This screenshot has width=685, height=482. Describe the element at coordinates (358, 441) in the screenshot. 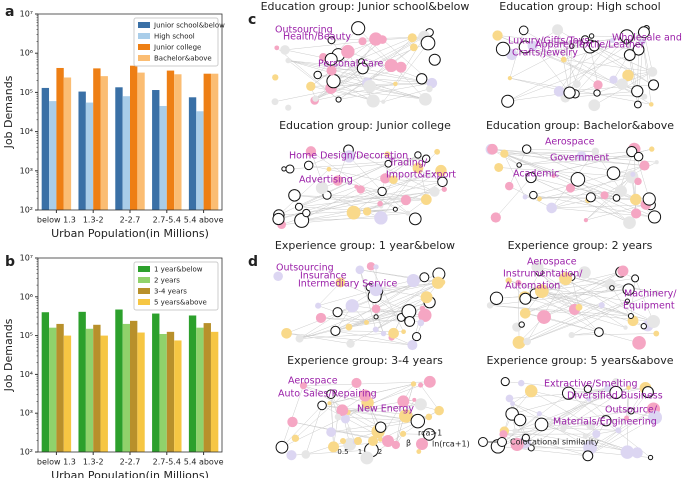

I see `legend-node` at that location.